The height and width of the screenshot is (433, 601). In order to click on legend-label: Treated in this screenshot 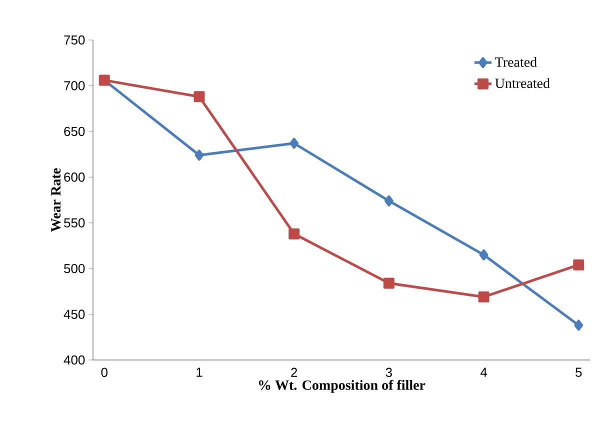, I will do `click(516, 61)`.